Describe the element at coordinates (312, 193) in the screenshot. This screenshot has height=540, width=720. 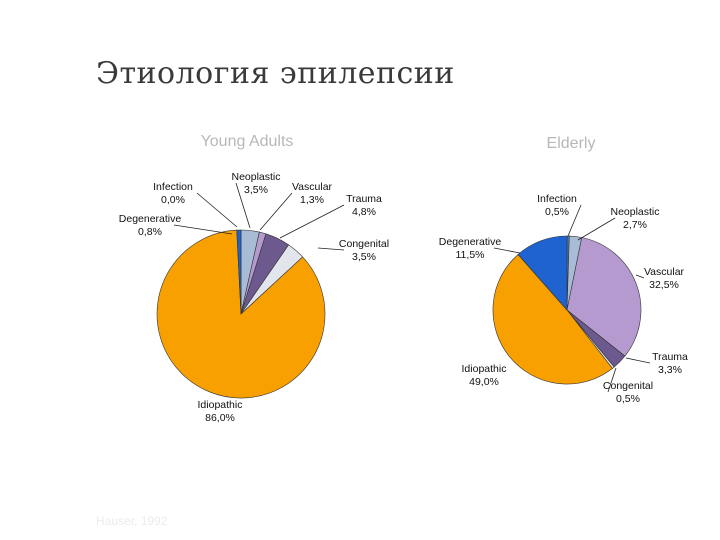
I see `slice-label-vascular: Vascular 1,3%` at that location.